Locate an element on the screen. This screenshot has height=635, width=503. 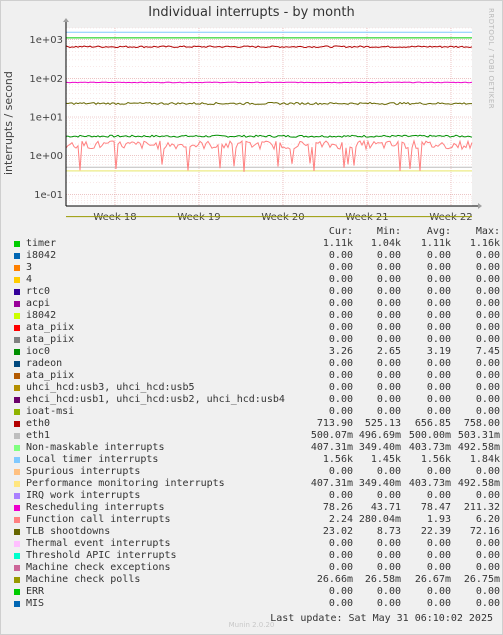
header-min: Min: is located at coordinates (388, 231).